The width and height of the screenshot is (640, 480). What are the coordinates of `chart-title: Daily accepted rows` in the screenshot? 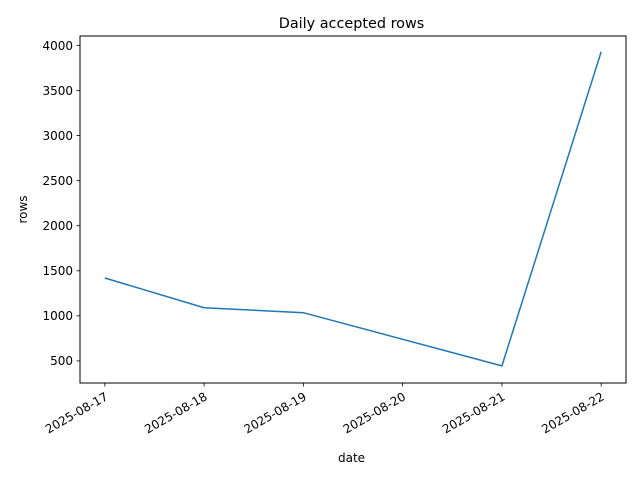 It's located at (352, 24).